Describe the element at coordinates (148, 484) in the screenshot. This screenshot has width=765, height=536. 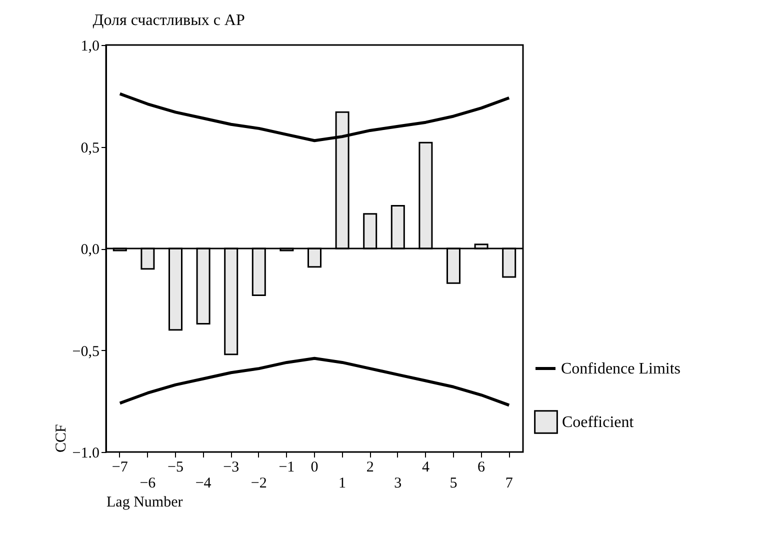
I see `x-tick-label: −6` at that location.